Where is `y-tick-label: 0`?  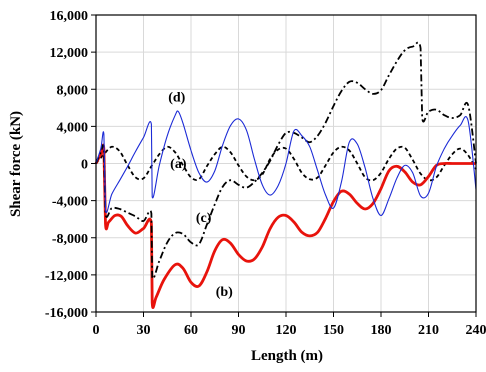 y-tick-label: 0 is located at coordinates (84, 165).